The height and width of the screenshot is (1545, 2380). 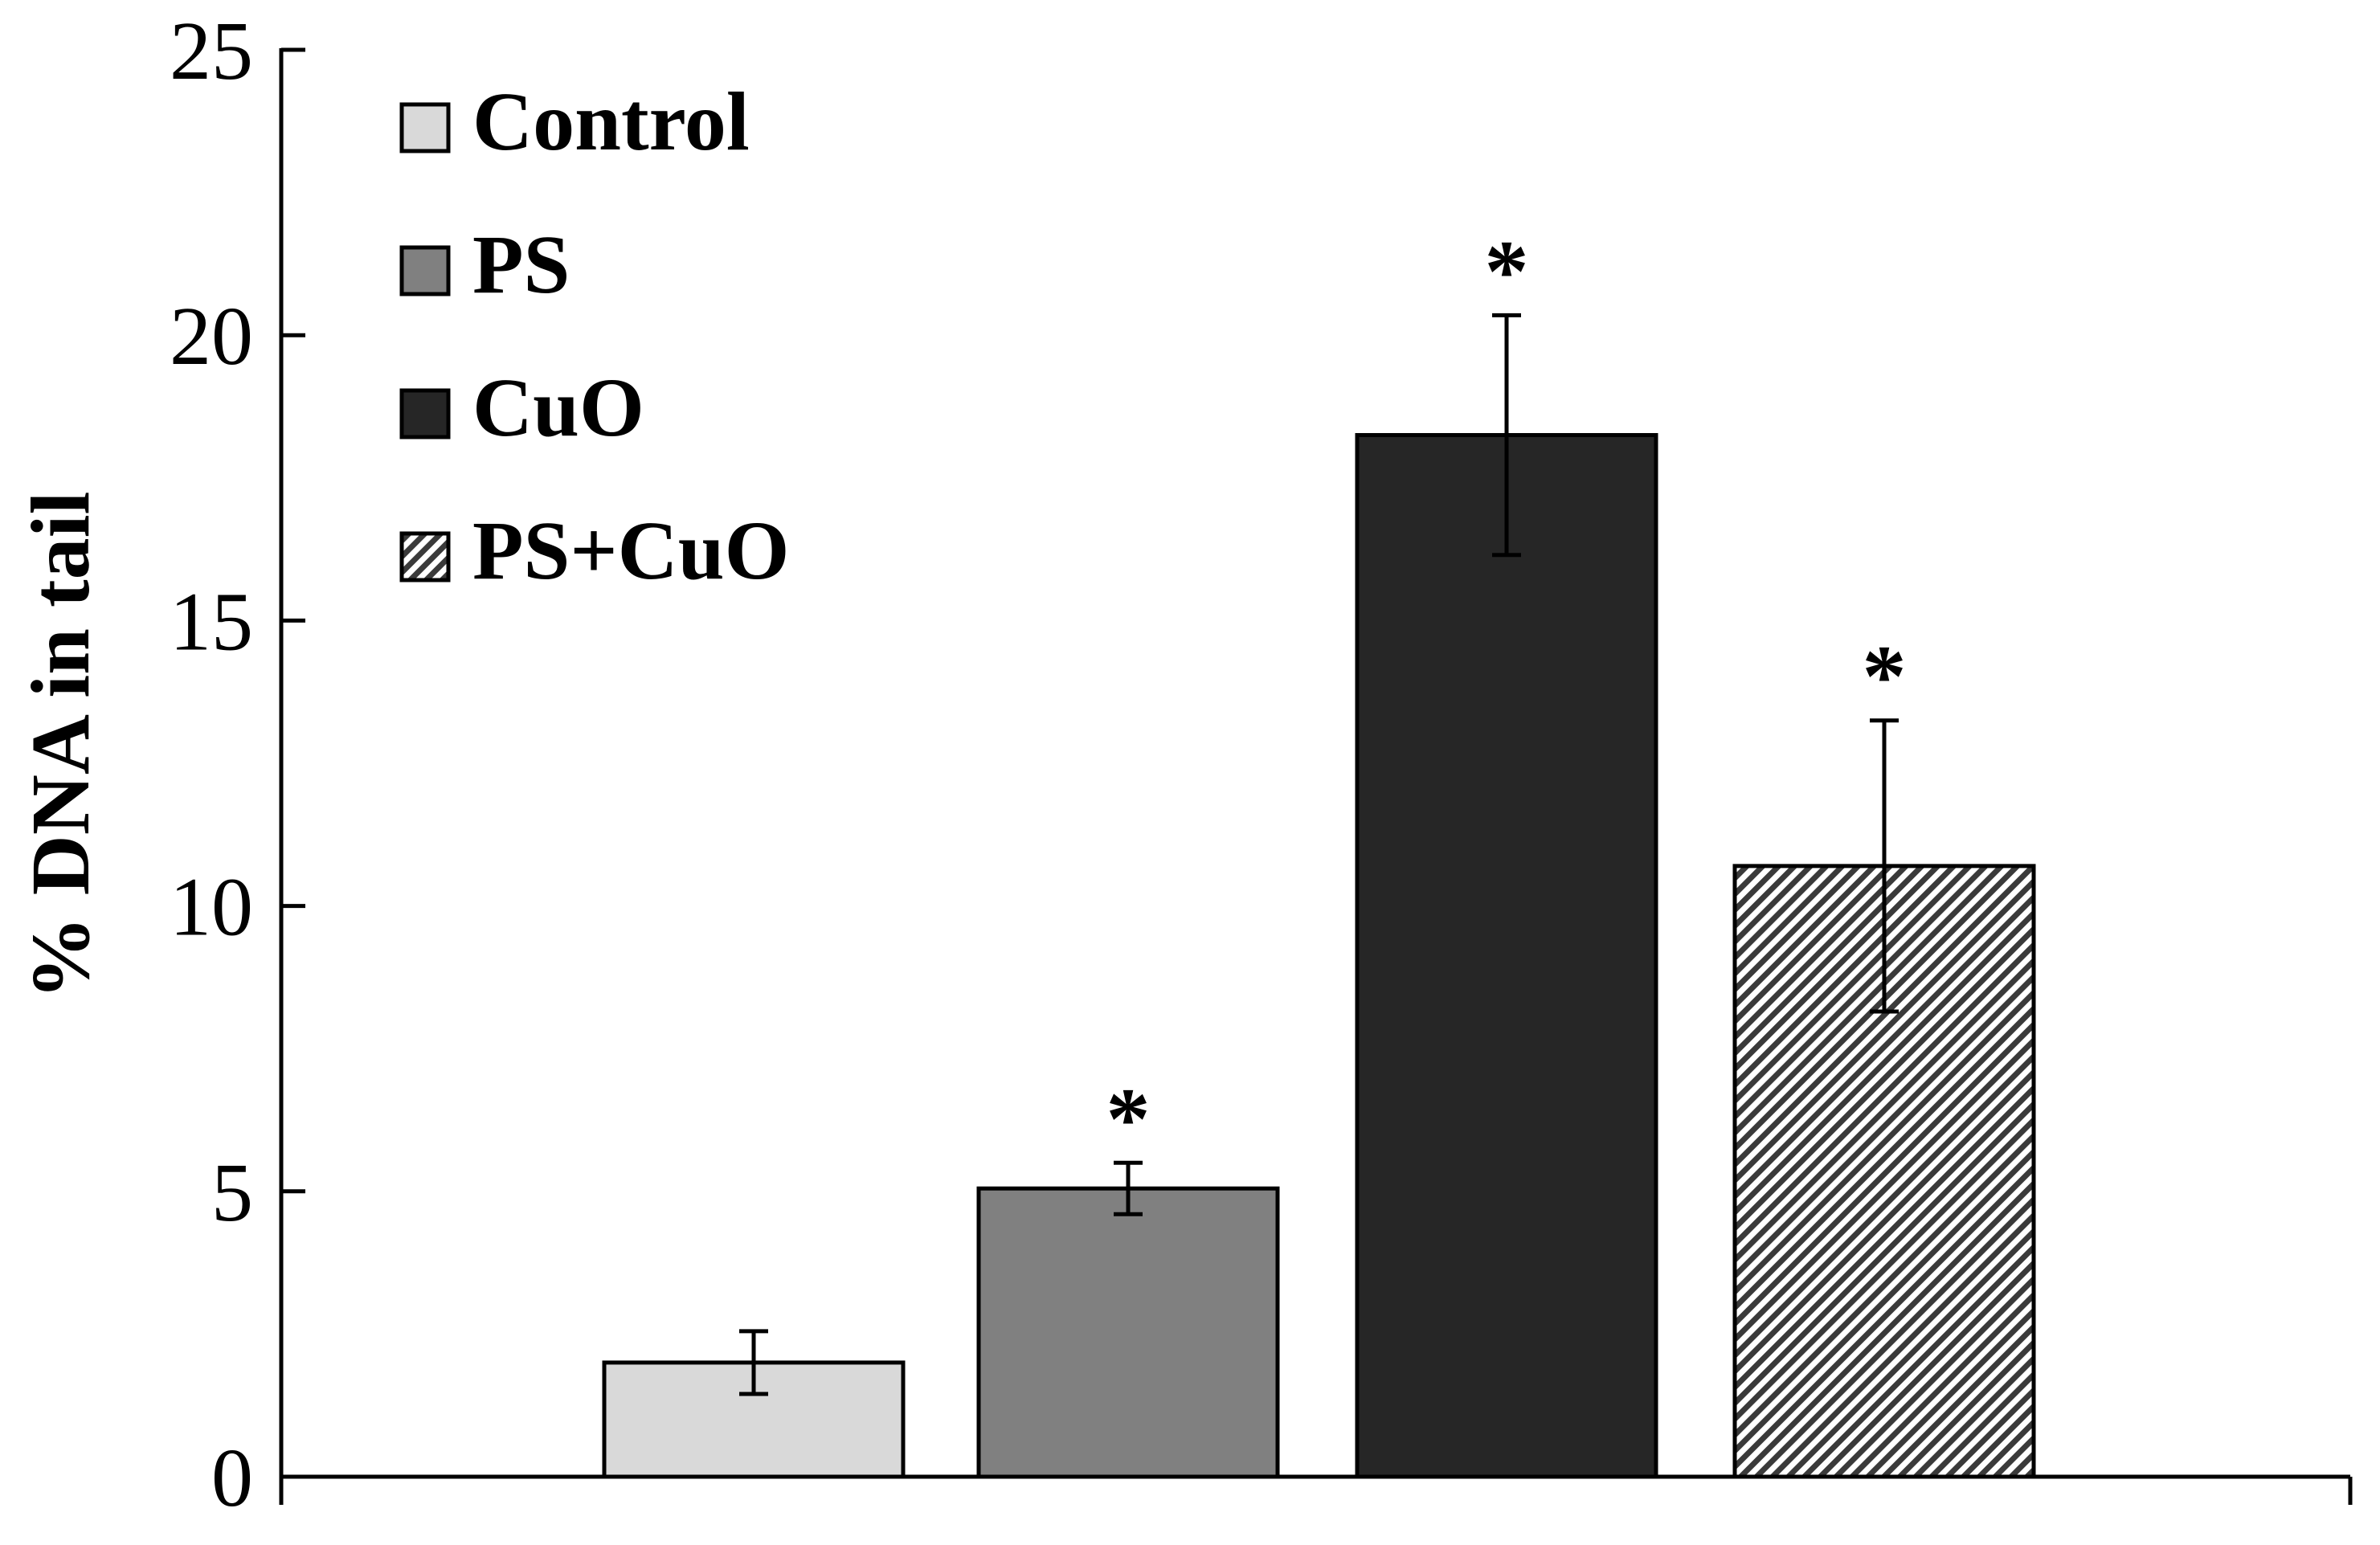 What do you see at coordinates (521, 265) in the screenshot?
I see `legend-label: PS` at bounding box center [521, 265].